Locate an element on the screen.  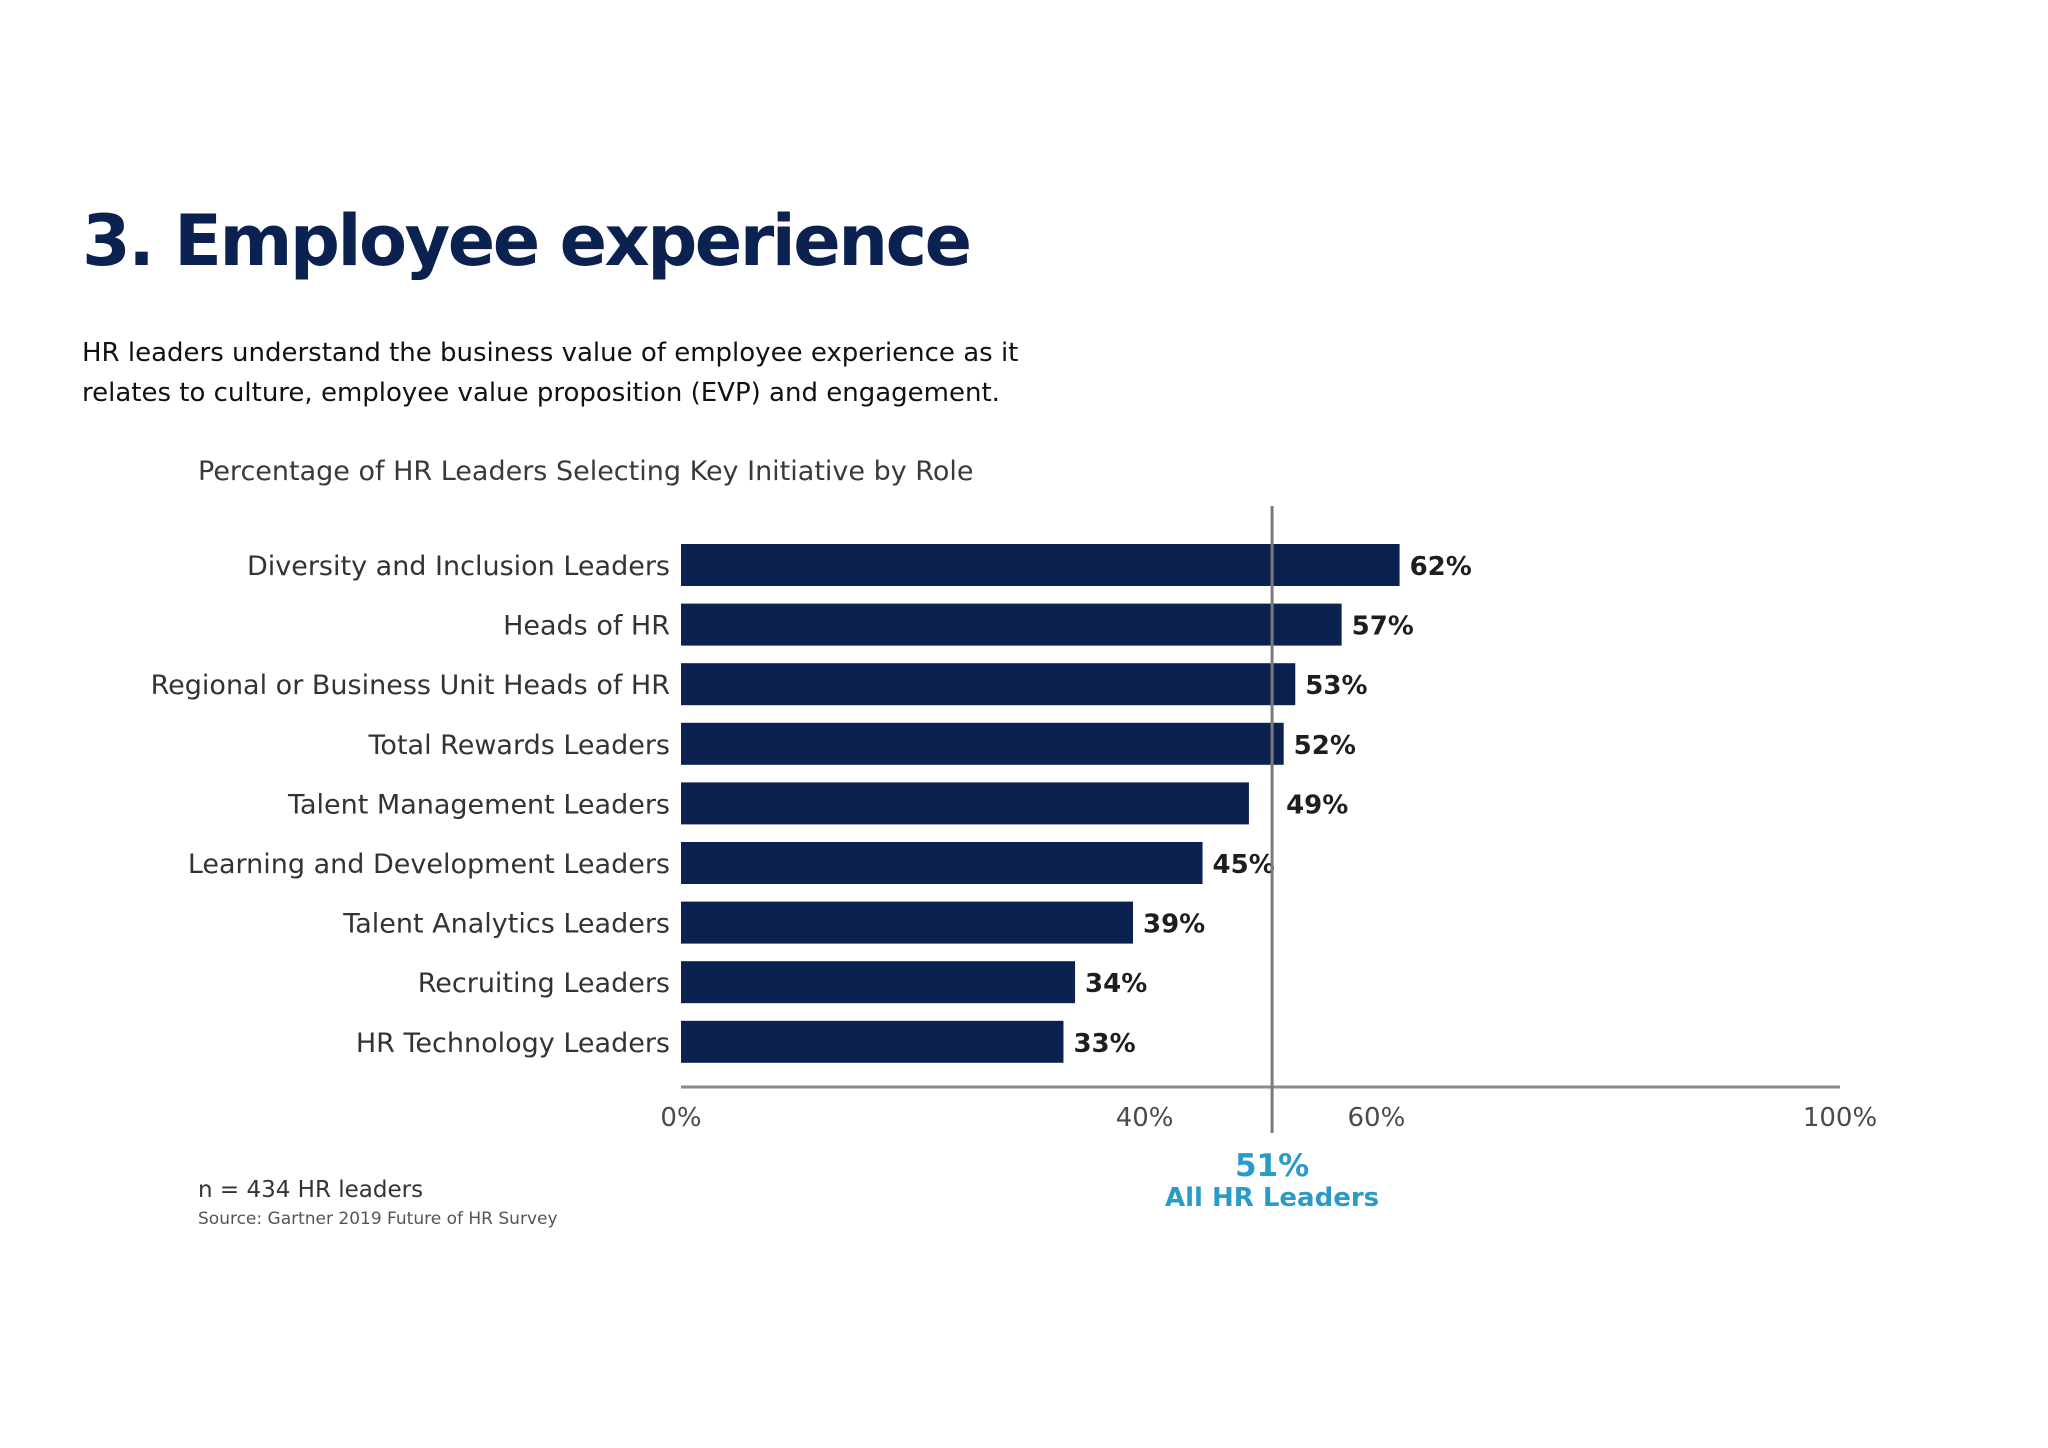
category-label: Total Rewards Leaders is located at coordinates (519, 745).